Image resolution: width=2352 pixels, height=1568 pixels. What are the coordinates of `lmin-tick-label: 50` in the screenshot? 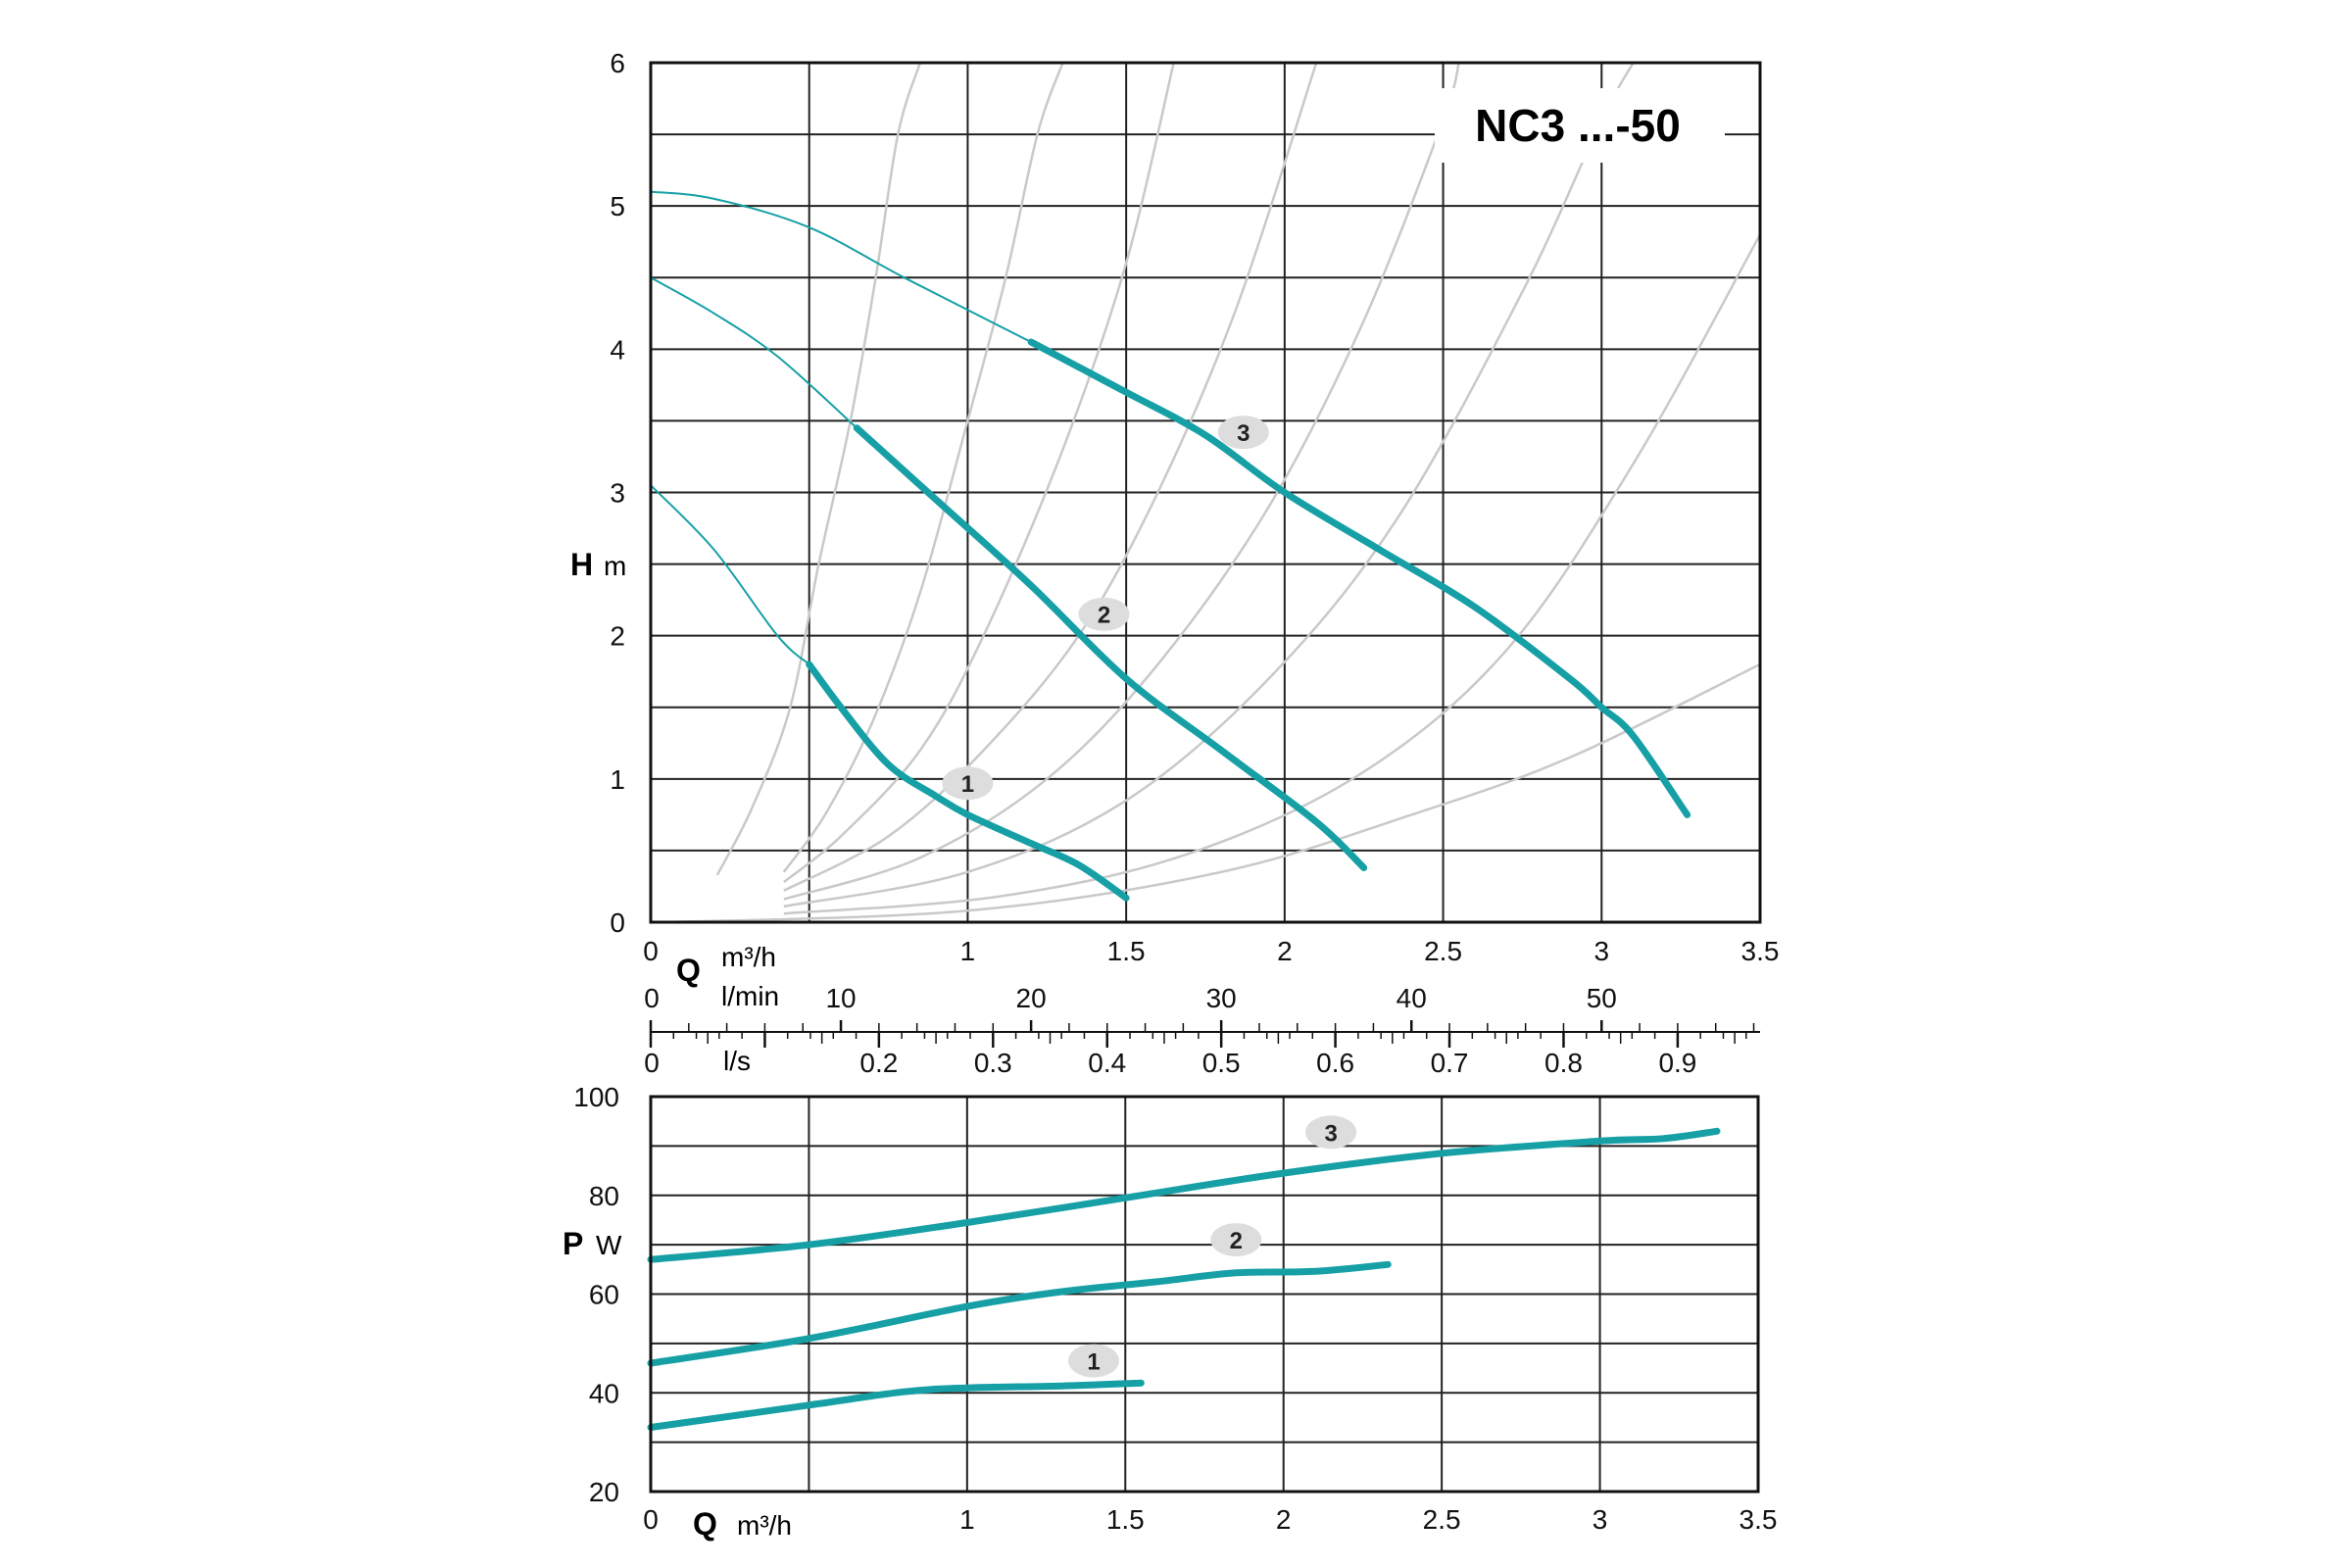 It's located at (1602, 998).